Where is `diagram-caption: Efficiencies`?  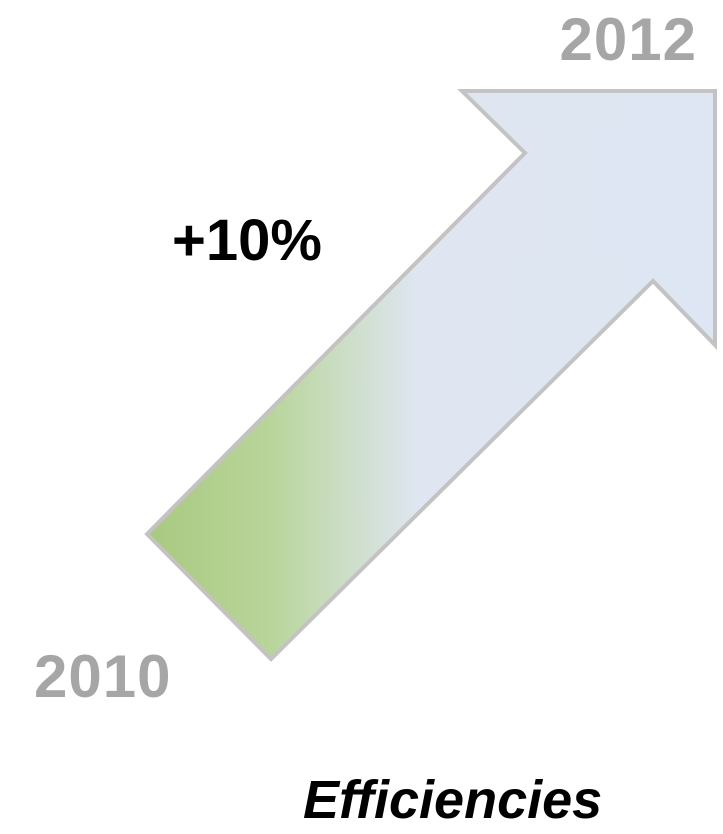 diagram-caption: Efficiencies is located at coordinates (453, 800).